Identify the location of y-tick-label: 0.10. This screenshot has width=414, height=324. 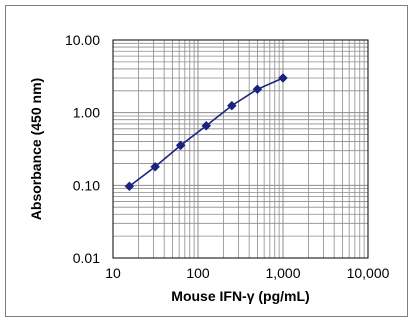
(86, 185).